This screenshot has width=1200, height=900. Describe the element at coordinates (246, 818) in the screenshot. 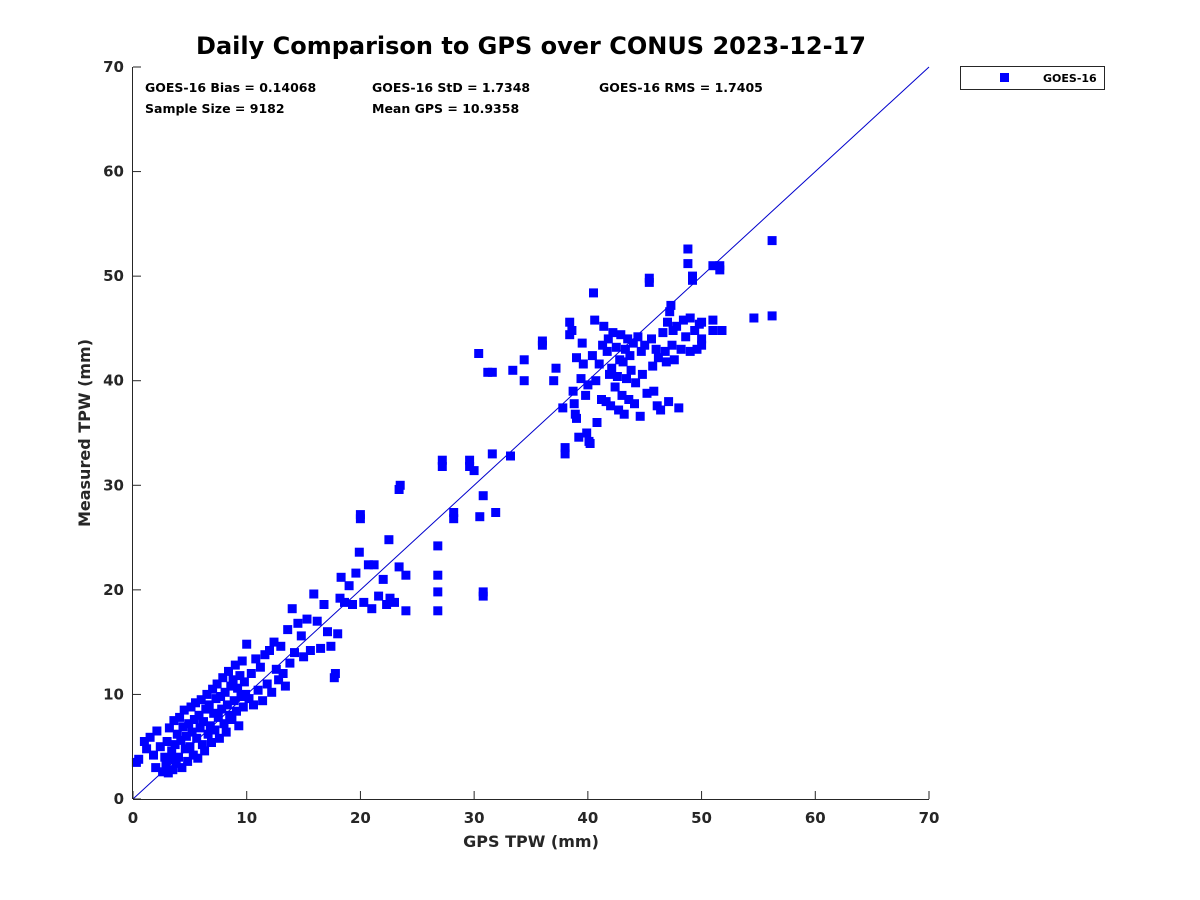

I see `x-tick-label: 10` at that location.